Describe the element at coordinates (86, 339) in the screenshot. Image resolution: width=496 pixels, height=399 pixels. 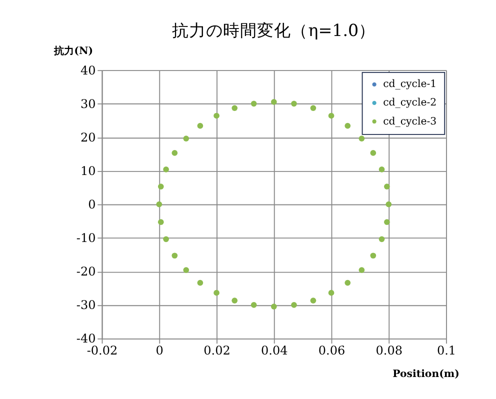
I see `y-tick-label: -40` at that location.